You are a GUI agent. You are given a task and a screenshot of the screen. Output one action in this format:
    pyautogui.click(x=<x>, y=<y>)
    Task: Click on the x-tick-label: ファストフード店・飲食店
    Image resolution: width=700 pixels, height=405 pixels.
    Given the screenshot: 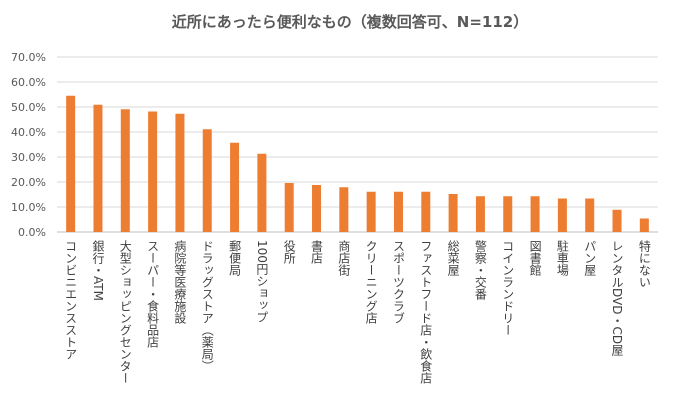 What is the action you would take?
    pyautogui.click(x=426, y=312)
    